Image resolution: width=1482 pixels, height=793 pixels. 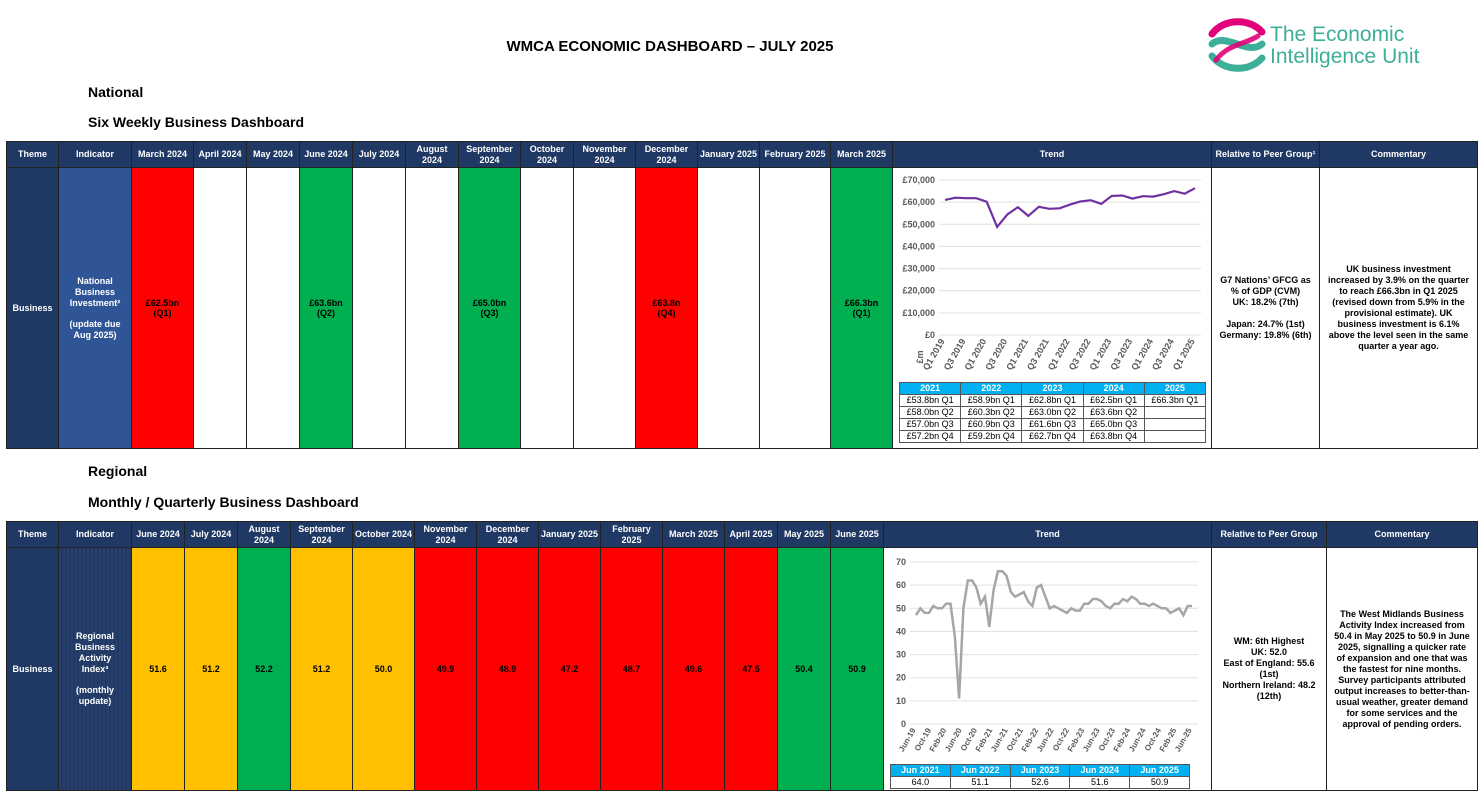 What do you see at coordinates (196, 122) in the screenshot?
I see `national-subheading: Six Weekly Business Dashboard` at bounding box center [196, 122].